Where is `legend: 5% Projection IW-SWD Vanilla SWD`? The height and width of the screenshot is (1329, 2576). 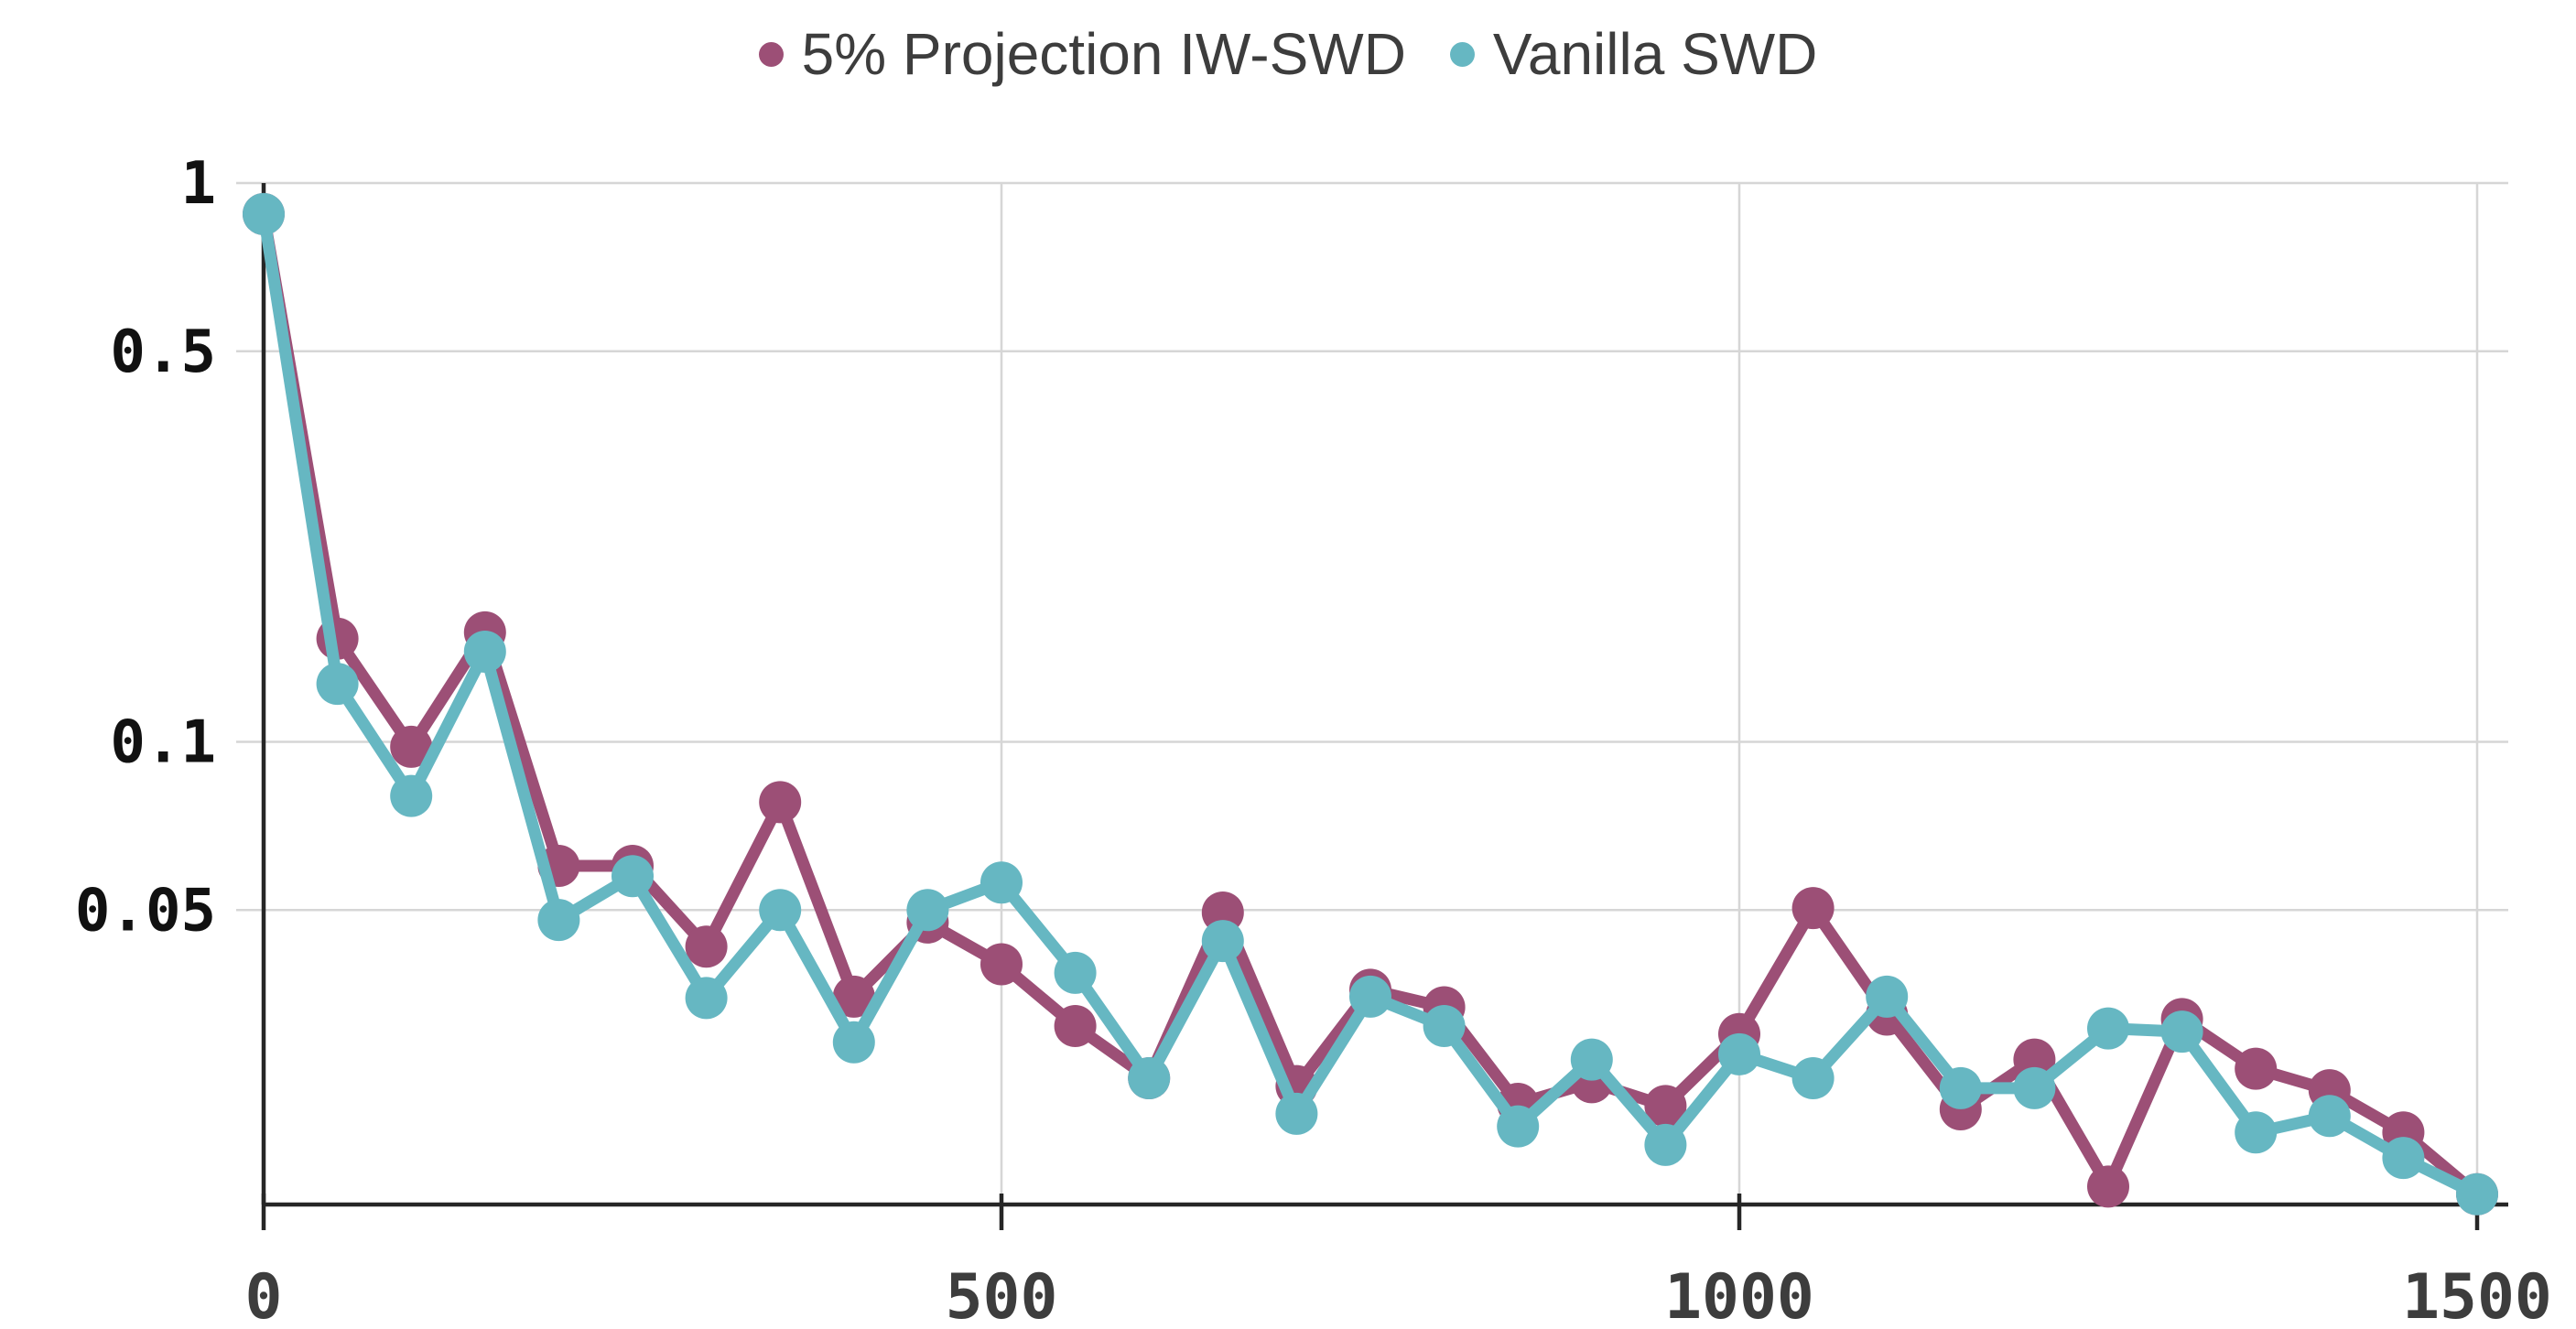
legend: 5% Projection IW-SWD Vanilla SWD is located at coordinates (1288, 54).